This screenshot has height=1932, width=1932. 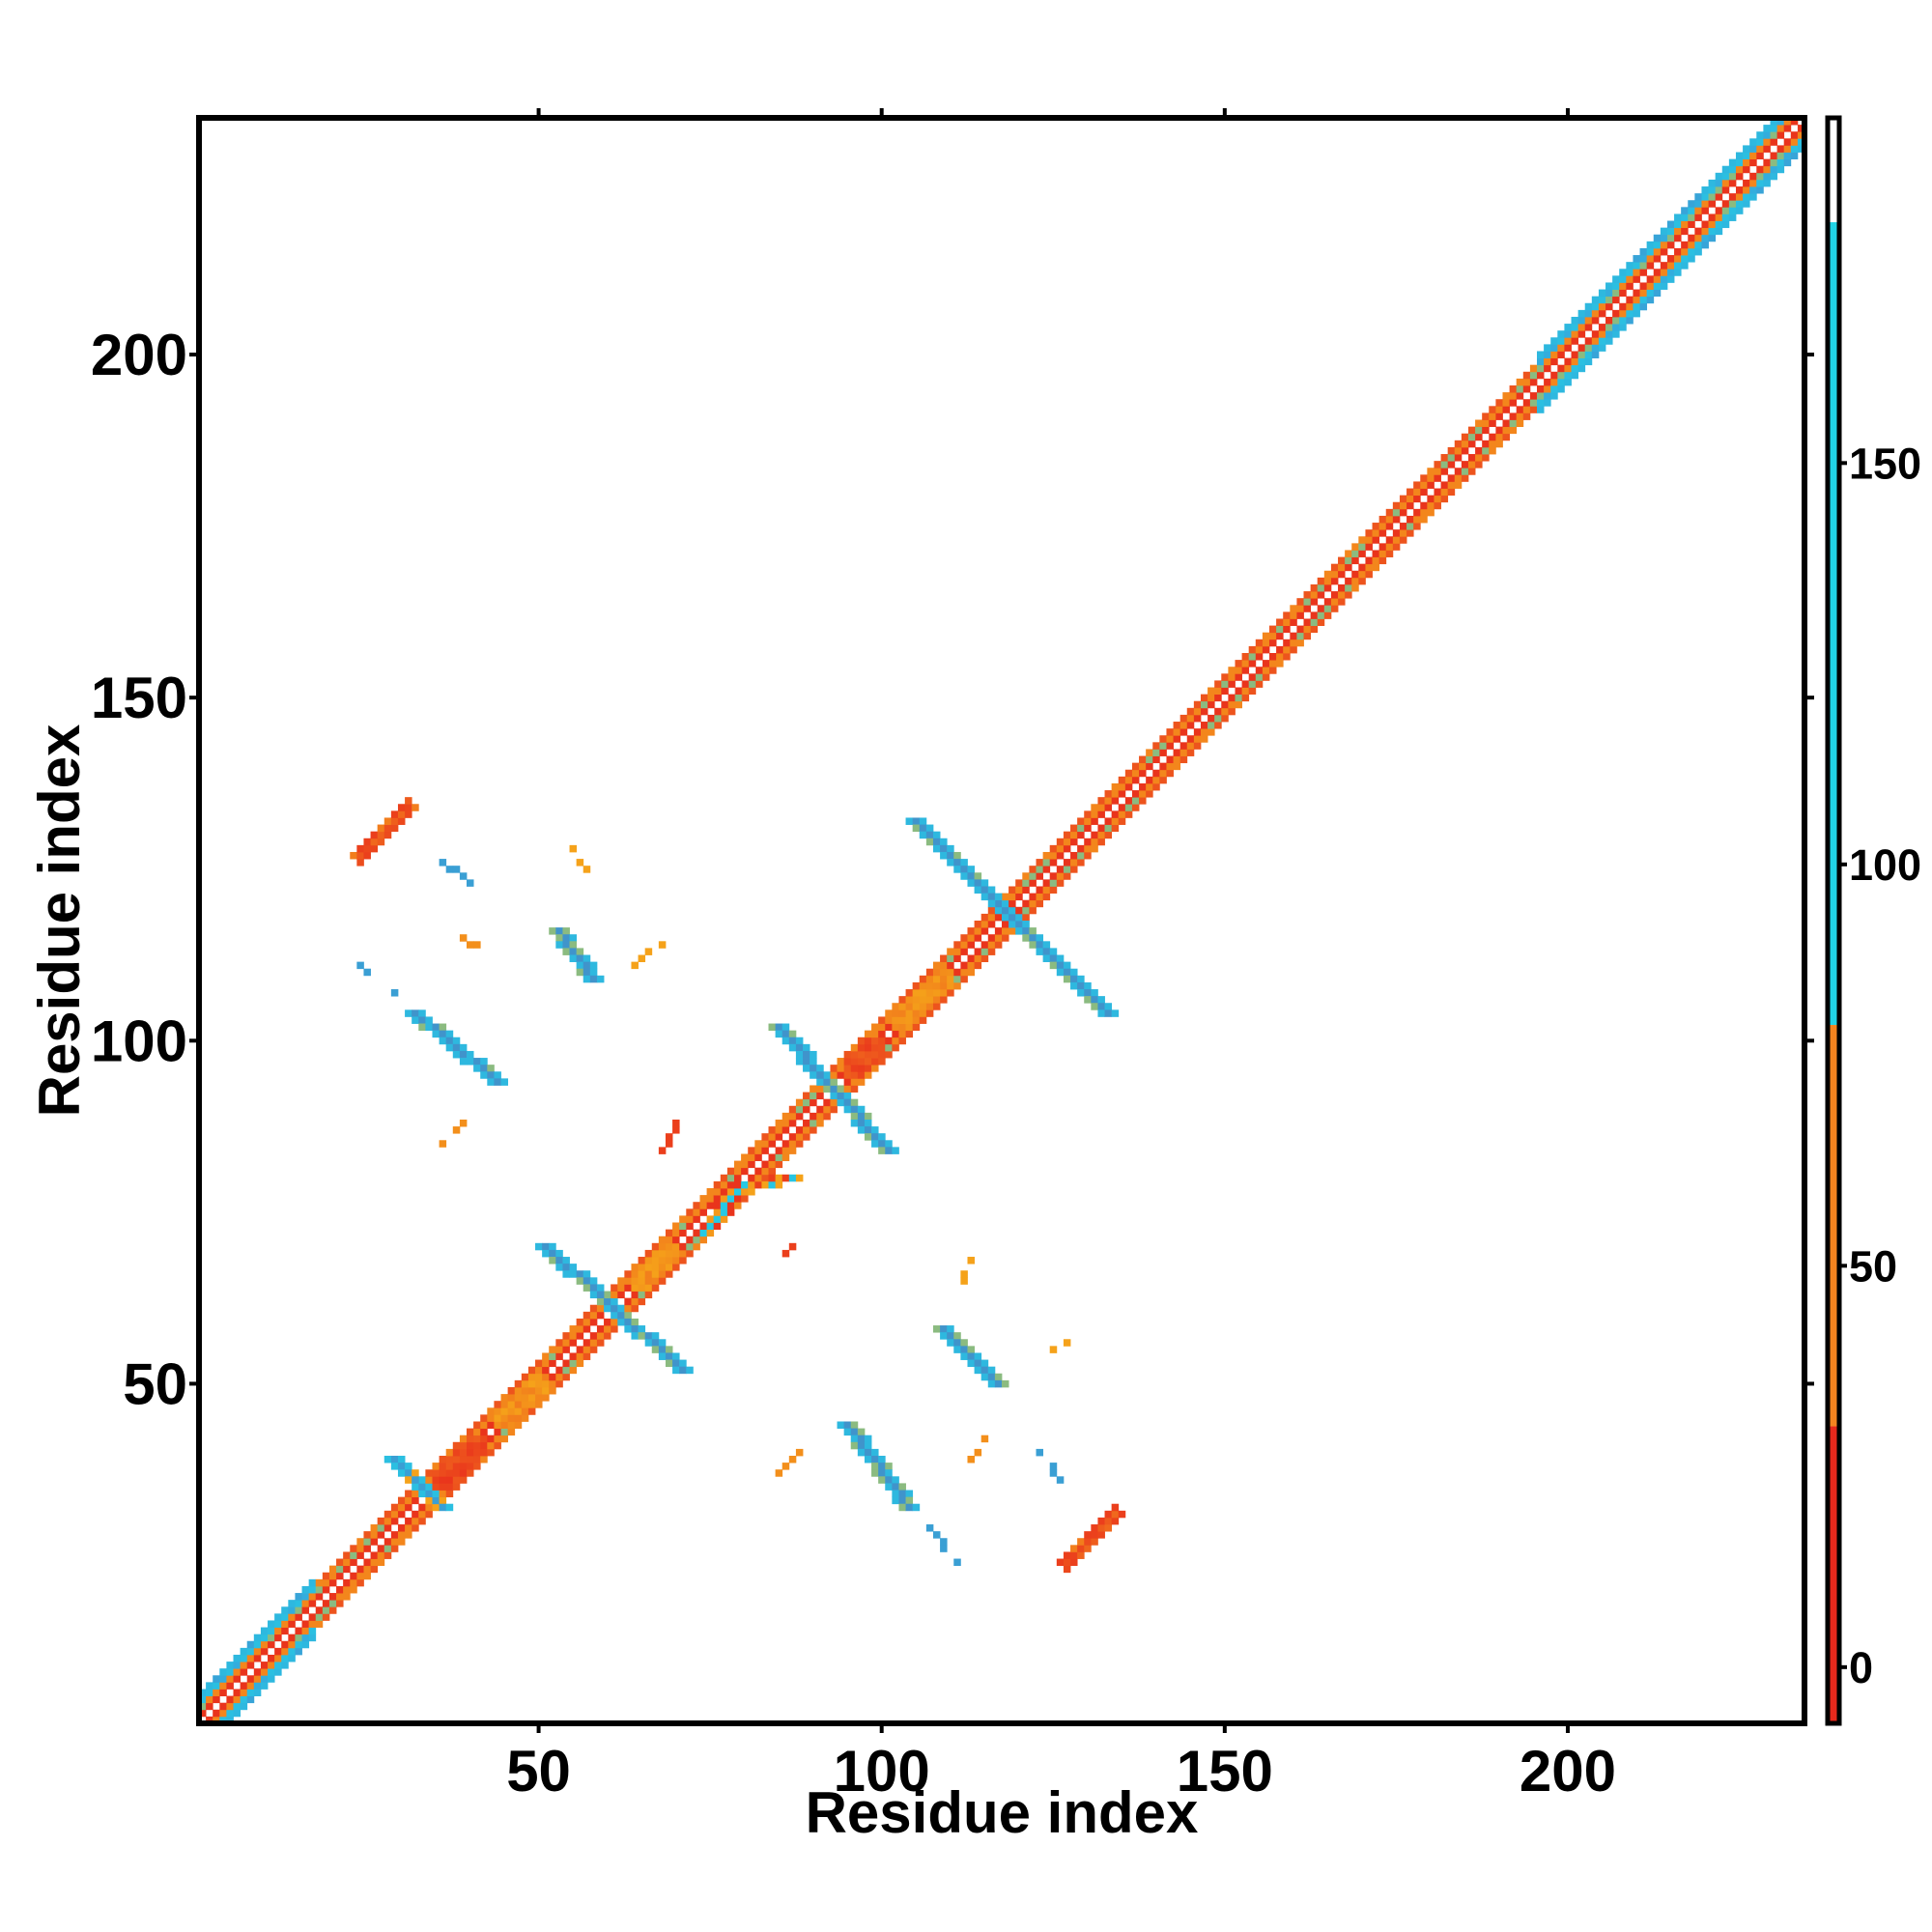 What do you see at coordinates (1885, 865) in the screenshot?
I see `colorbar-tick-label: 100` at bounding box center [1885, 865].